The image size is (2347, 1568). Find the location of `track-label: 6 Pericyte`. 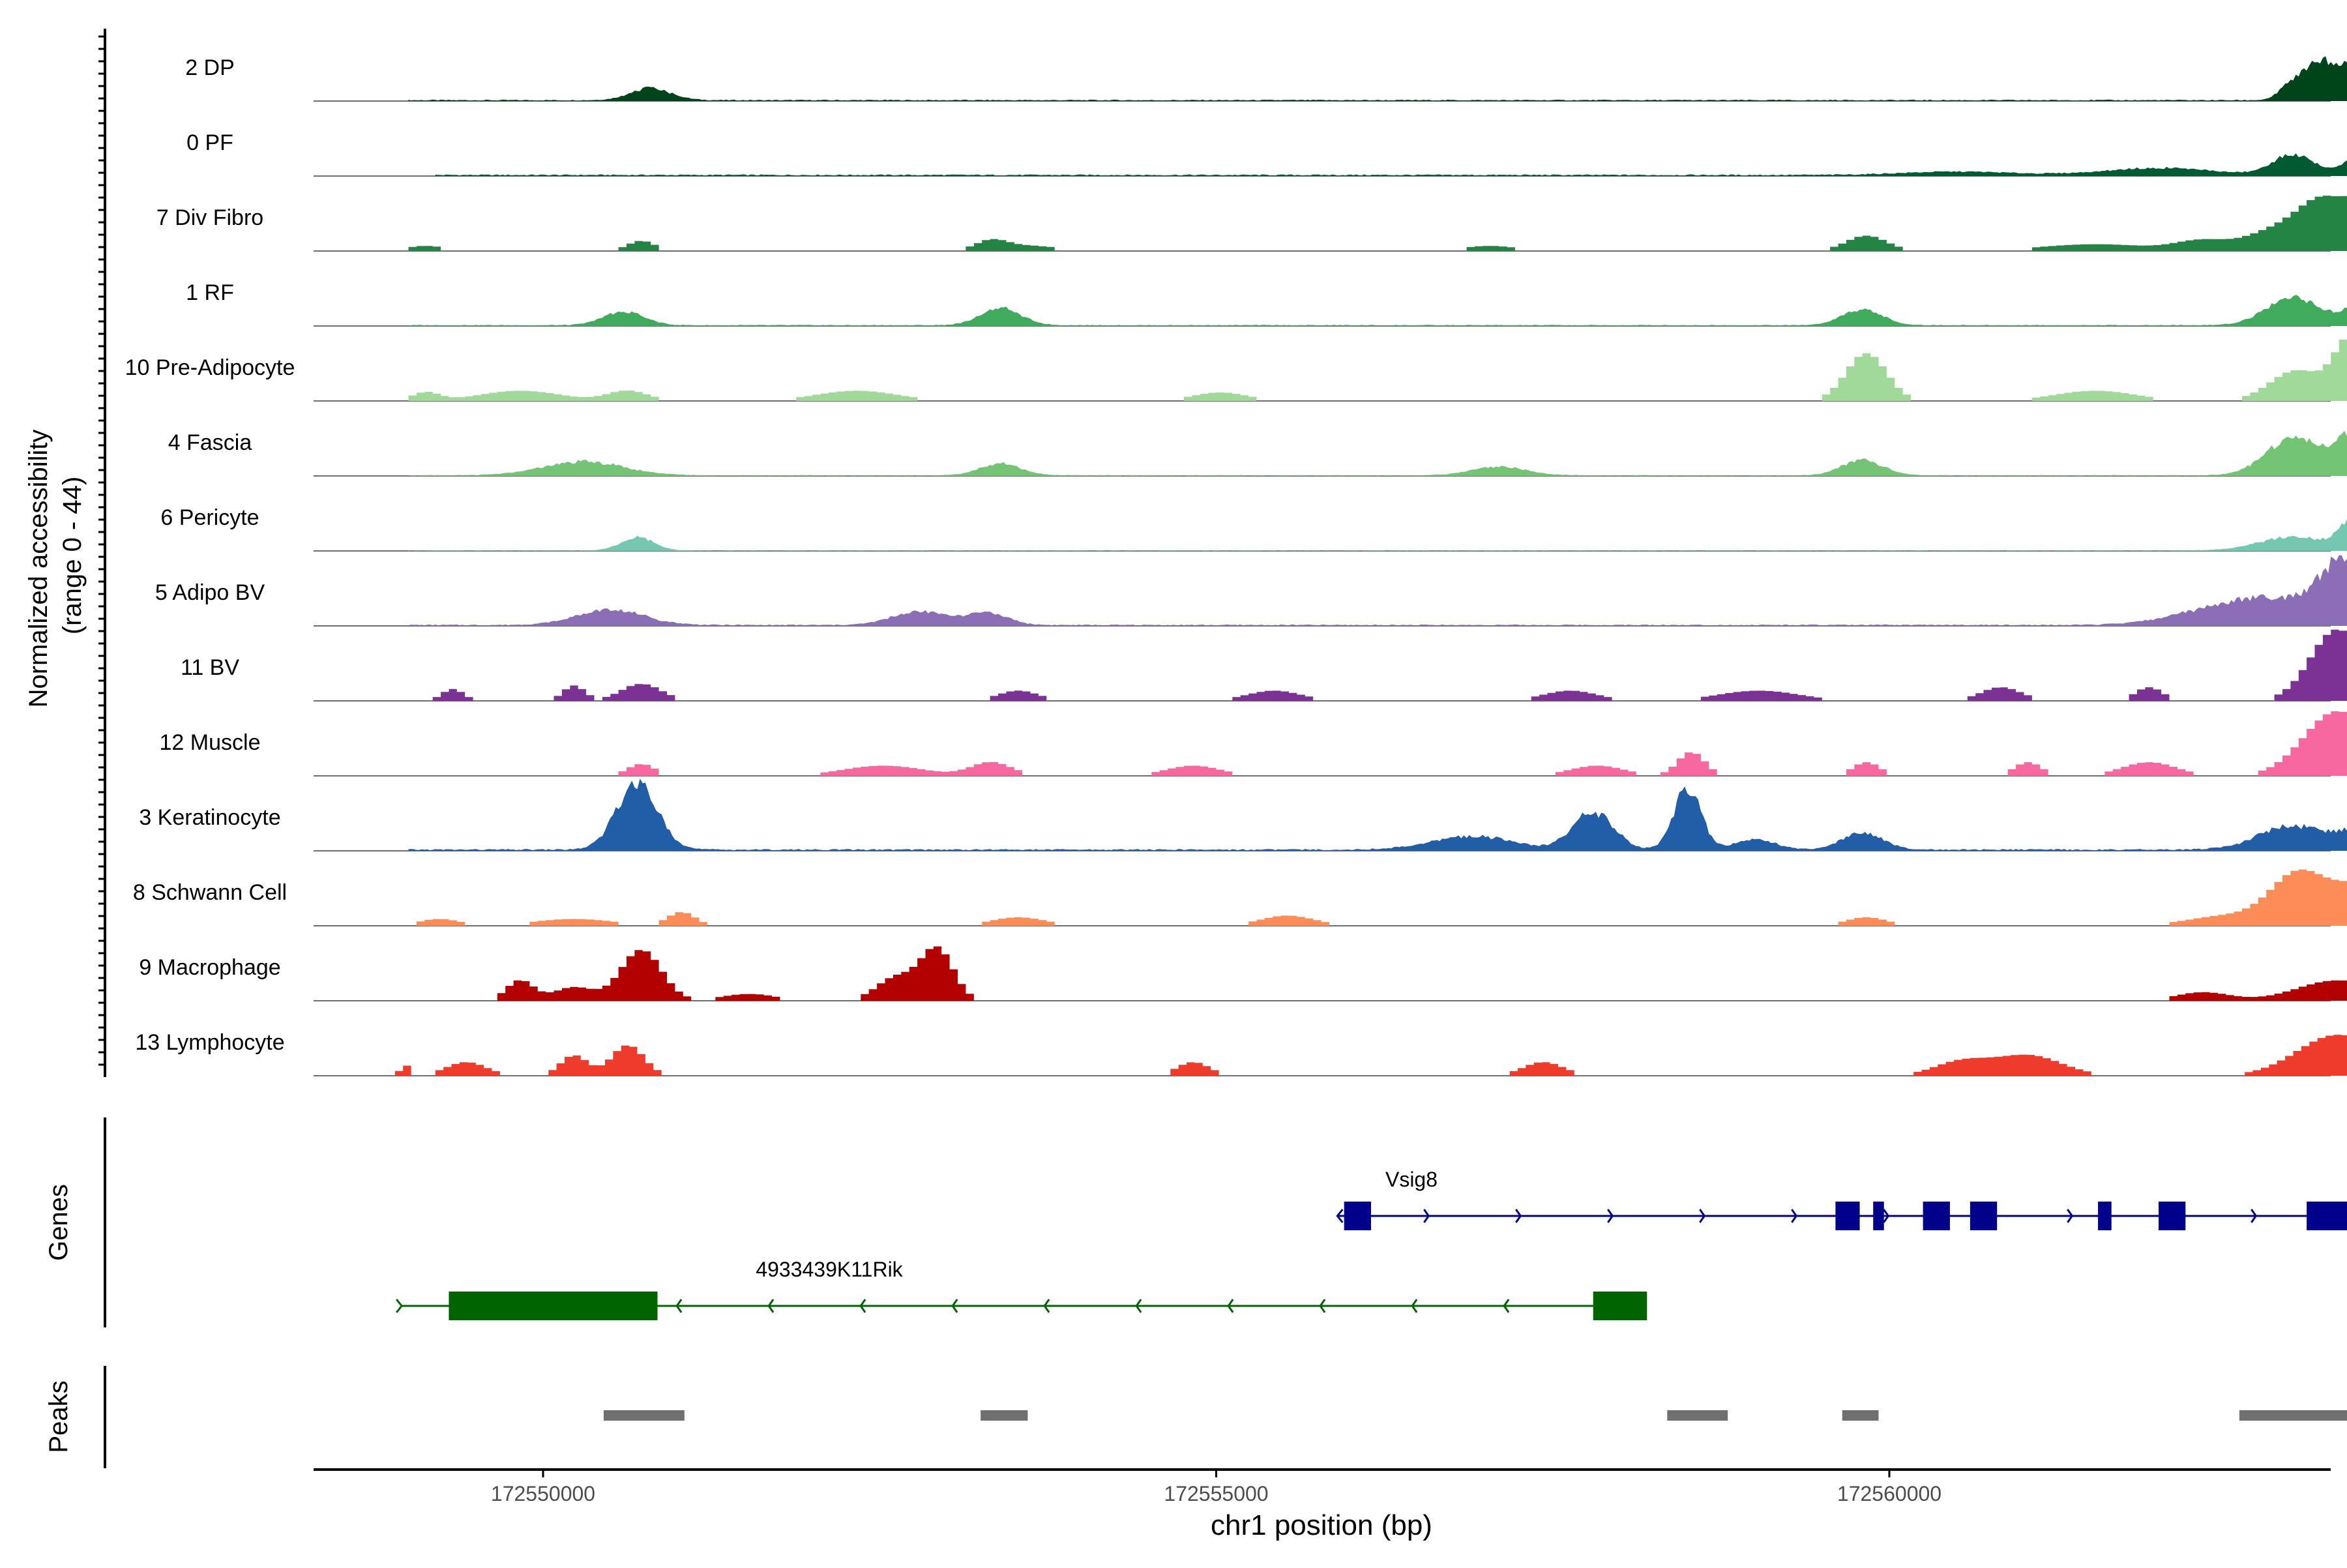

track-label: 6 Pericyte is located at coordinates (209, 518).